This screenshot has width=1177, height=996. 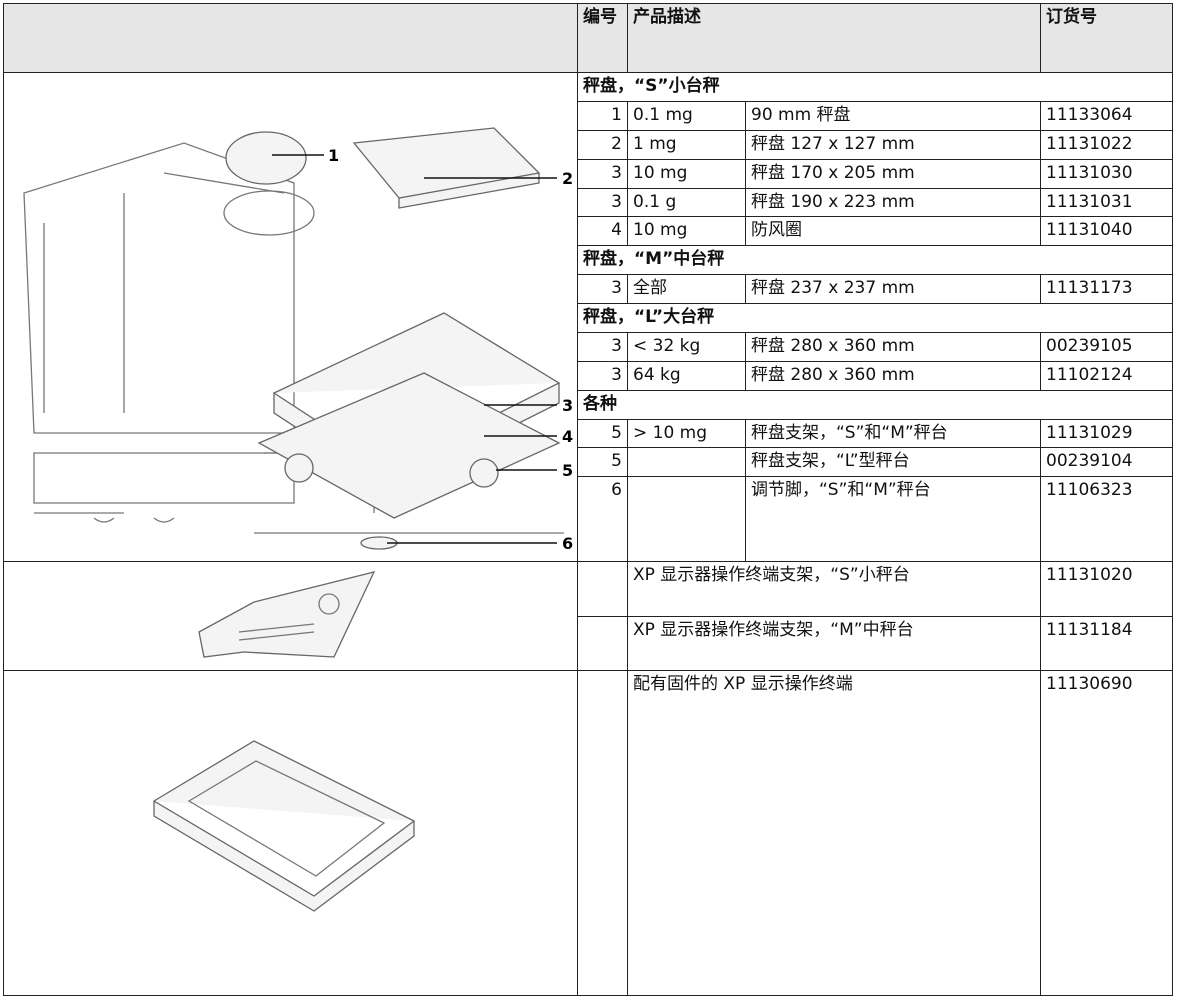 What do you see at coordinates (893, 115) in the screenshot?
I see `item-description: 90 mm 秤盘` at bounding box center [893, 115].